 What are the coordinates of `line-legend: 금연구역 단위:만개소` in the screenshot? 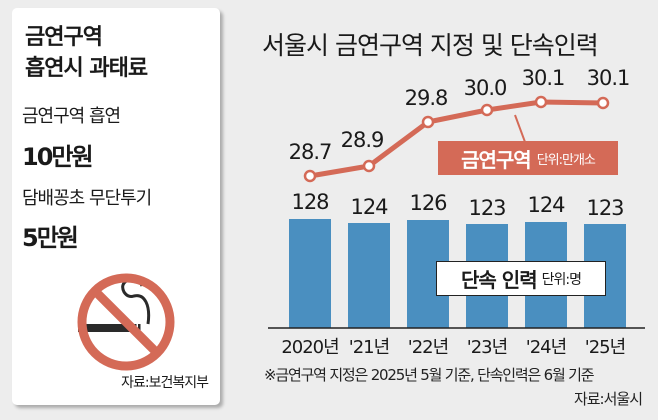 It's located at (528, 158).